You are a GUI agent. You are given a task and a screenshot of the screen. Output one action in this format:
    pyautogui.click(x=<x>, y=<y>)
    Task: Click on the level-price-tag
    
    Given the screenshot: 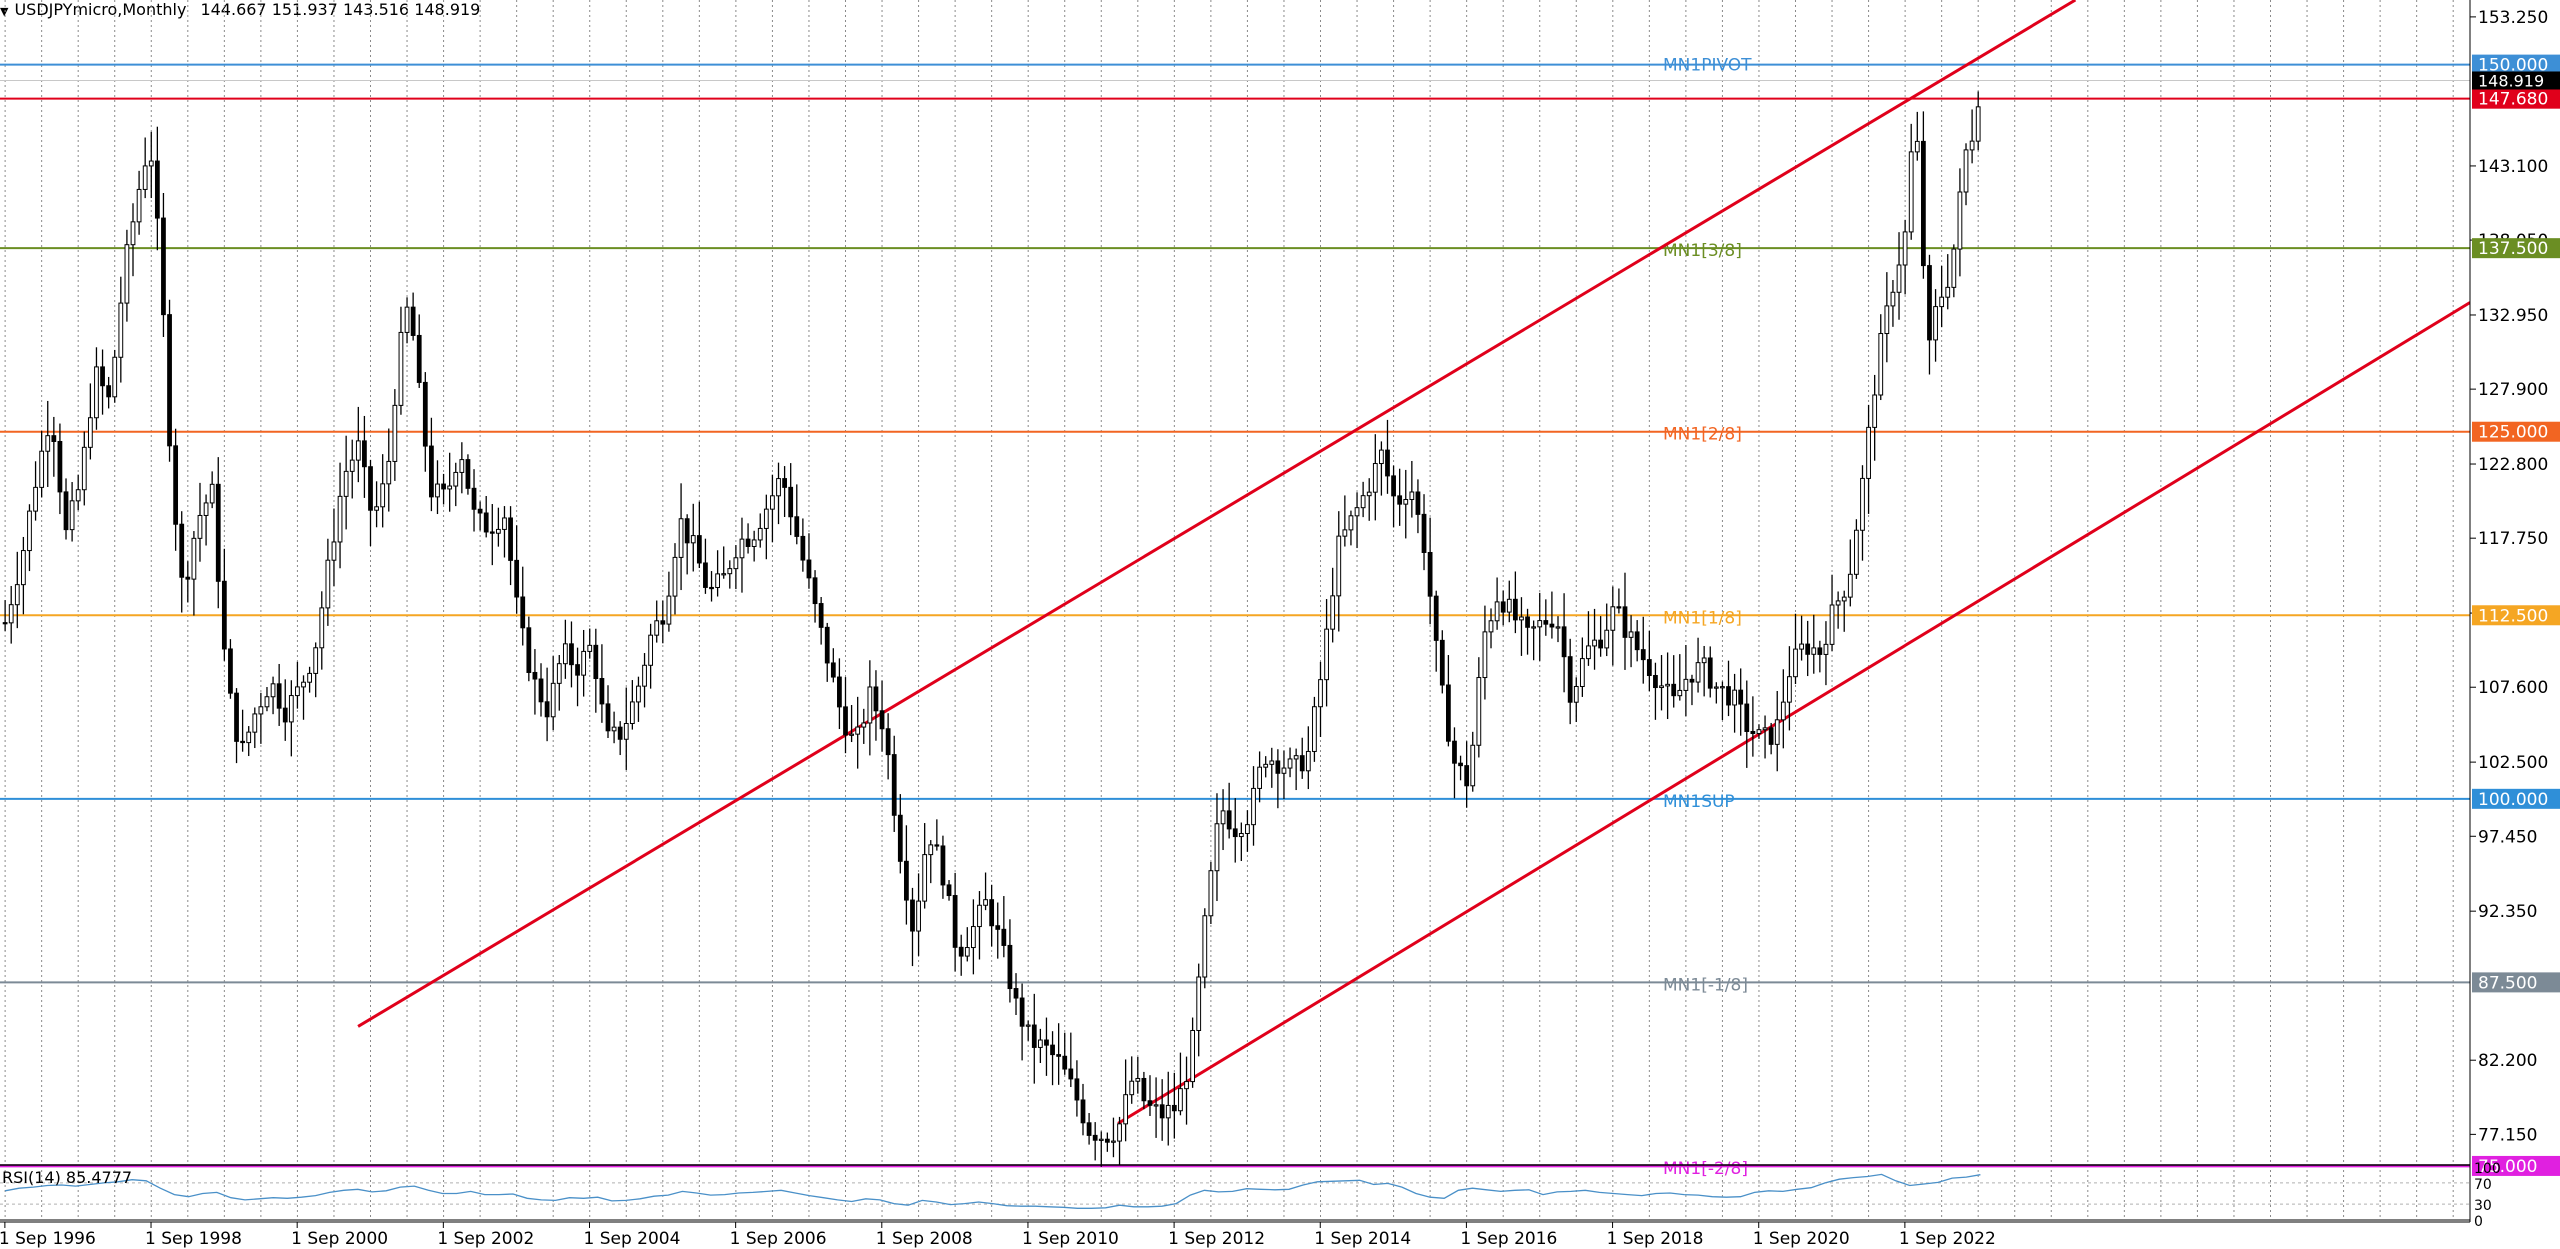 What is the action you would take?
    pyautogui.click(x=2516, y=982)
    